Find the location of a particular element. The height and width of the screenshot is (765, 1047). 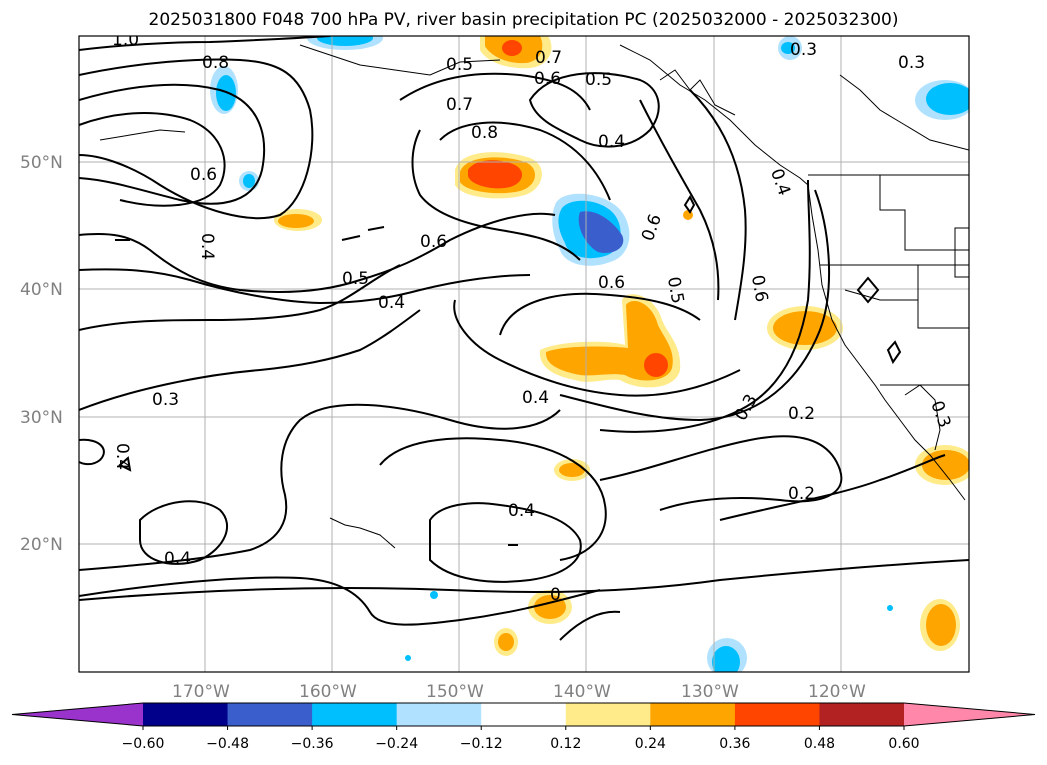

lon-label: 170°W is located at coordinates (201, 692).